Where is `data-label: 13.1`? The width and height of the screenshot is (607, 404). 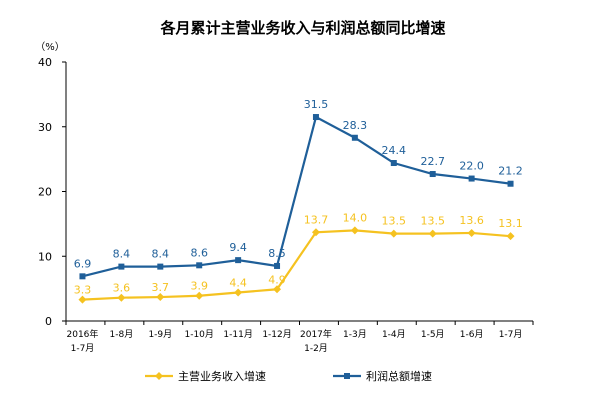 data-label: 13.1 is located at coordinates (510, 223).